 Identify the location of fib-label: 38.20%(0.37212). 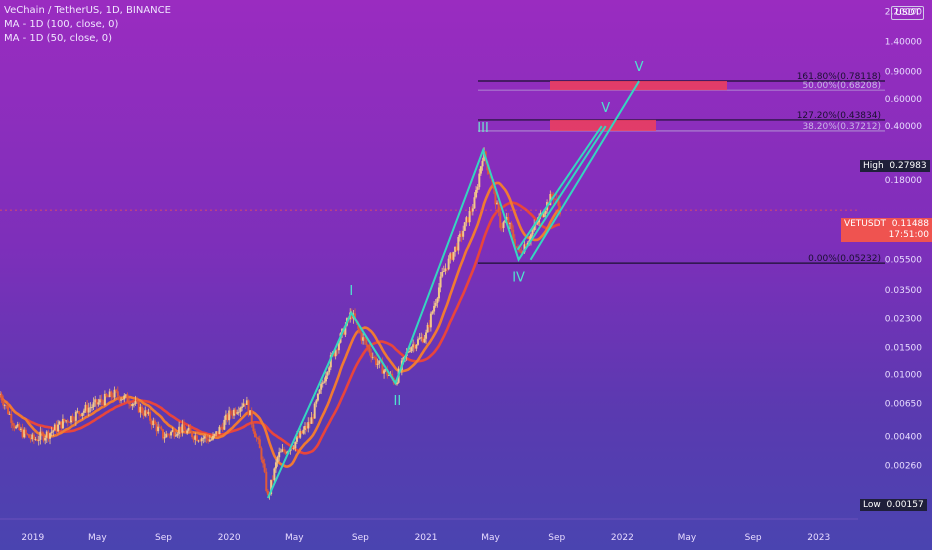
(841, 127).